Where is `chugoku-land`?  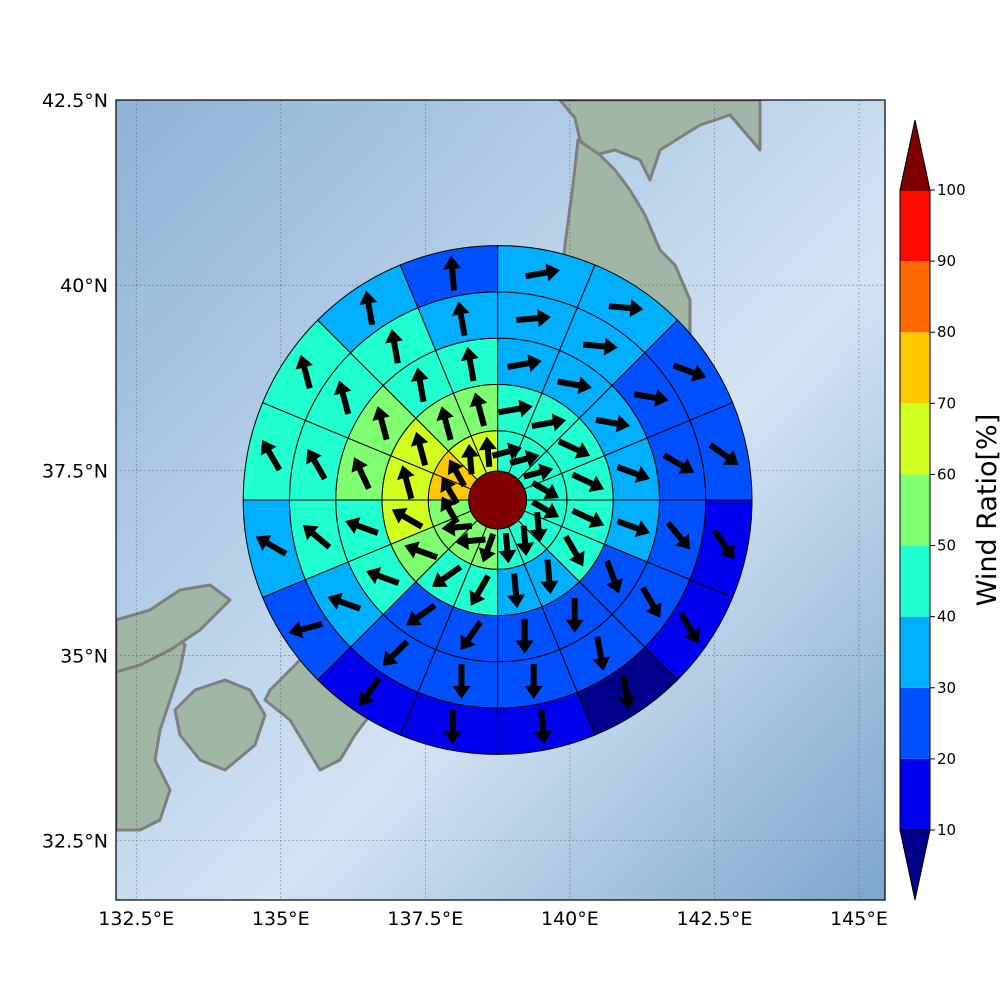
chugoku-land is located at coordinates (174, 628).